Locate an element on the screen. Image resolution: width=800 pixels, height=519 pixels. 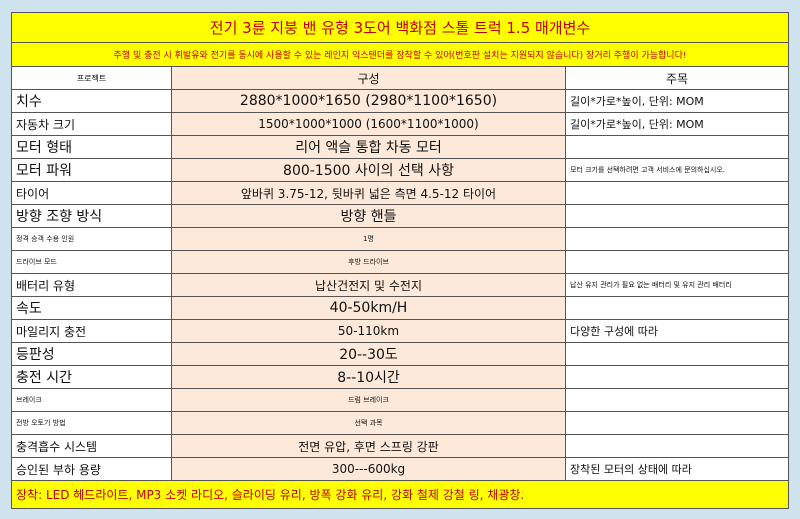
header-row: 프로젝트 구성 주목 is located at coordinates (400, 78).